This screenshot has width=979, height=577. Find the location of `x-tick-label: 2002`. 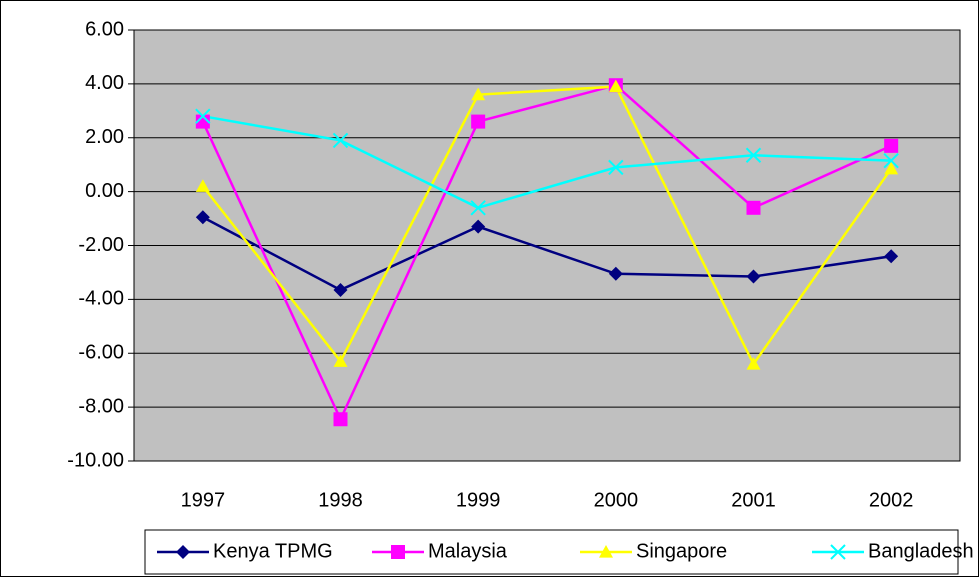

x-tick-label: 2002 is located at coordinates (891, 500).